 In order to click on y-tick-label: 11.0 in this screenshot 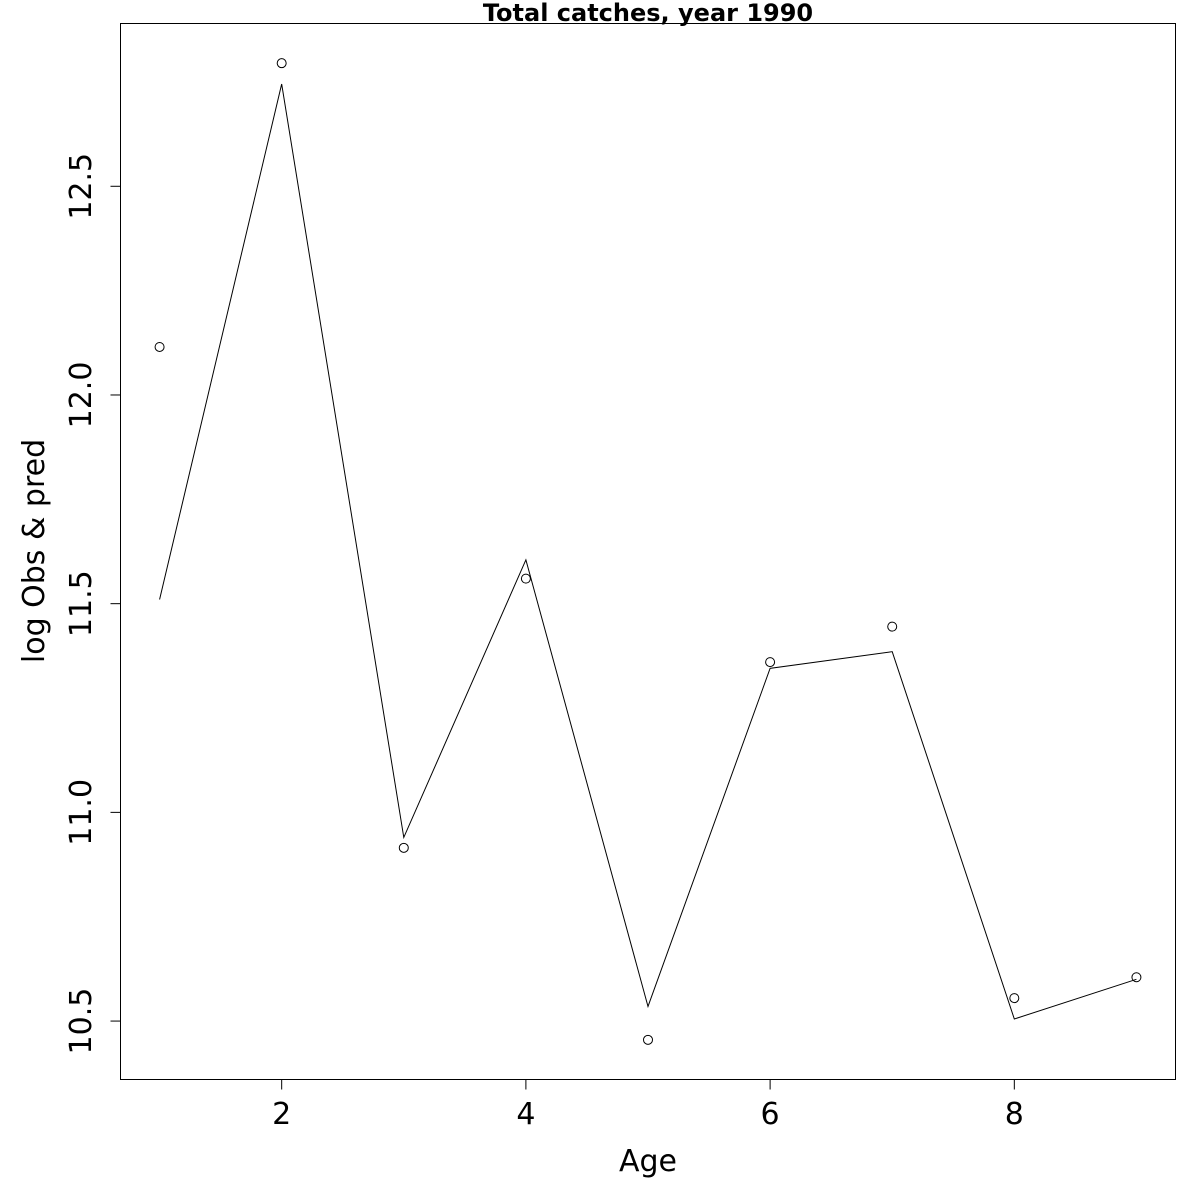, I will do `click(81, 812)`.